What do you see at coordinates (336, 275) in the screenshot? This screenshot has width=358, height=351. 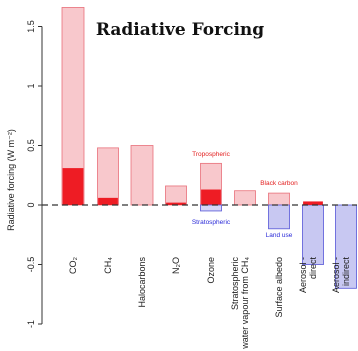 I see `category-label-8-line-0: Aerosol -` at bounding box center [336, 275].